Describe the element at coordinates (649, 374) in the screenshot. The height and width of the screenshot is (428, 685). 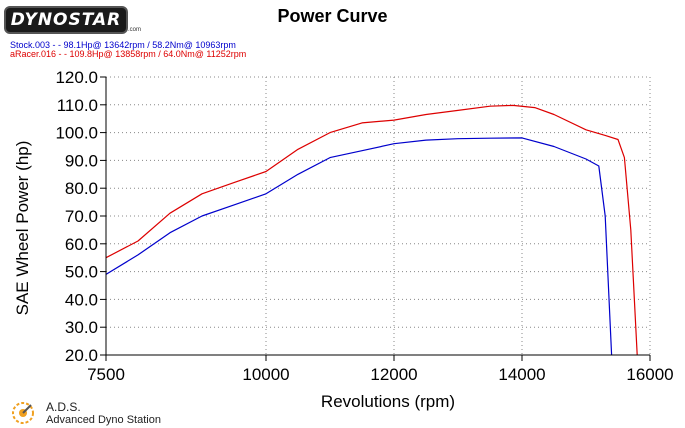
I see `x-tick-label: 16000` at that location.